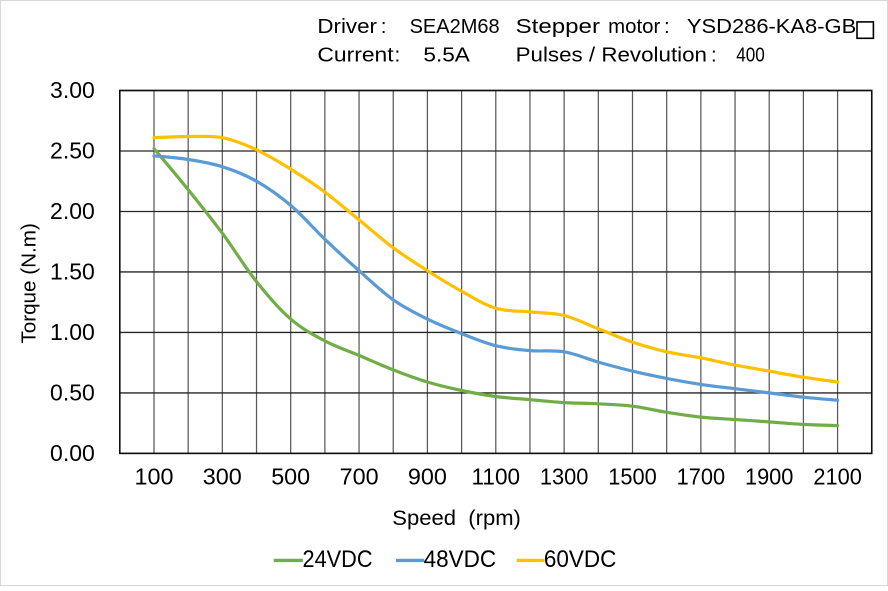  Describe the element at coordinates (338, 559) in the screenshot. I see `svg-text: 24VDC` at that location.